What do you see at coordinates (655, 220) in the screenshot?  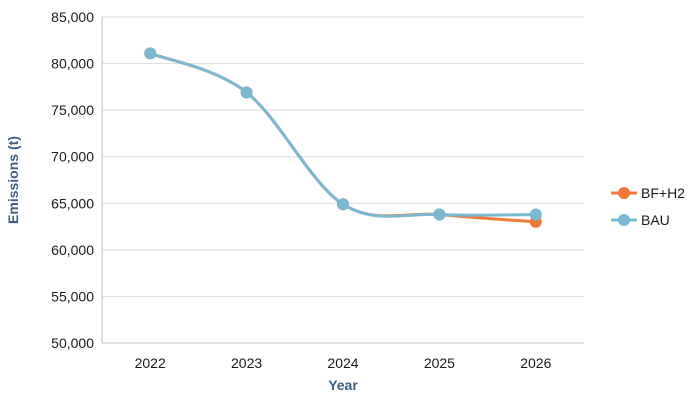 I see `legend-label: BAU` at bounding box center [655, 220].